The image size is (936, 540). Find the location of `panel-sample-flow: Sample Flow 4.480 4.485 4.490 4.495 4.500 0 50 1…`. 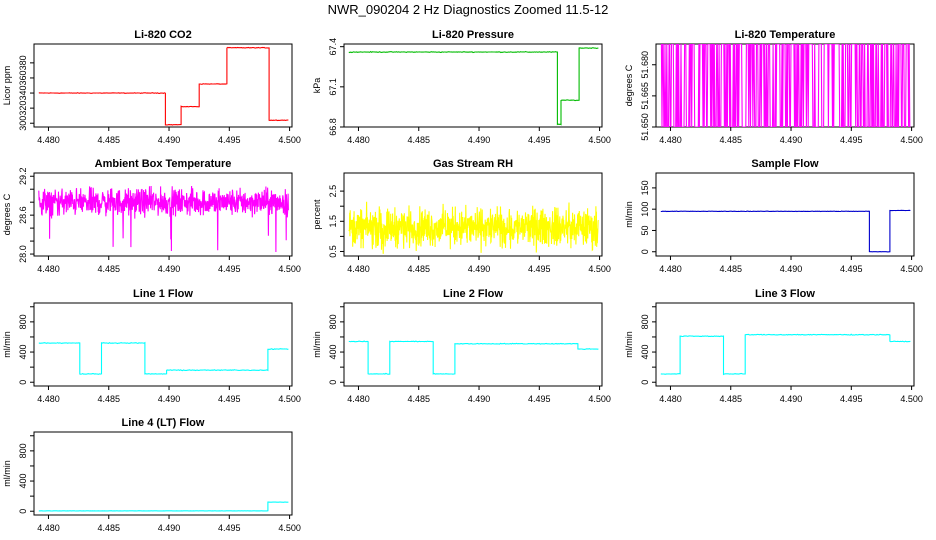

panel-sample-flow: Sample Flow 4.480 4.485 4.490 4.495 4.500 0 50 1… is located at coordinates (773, 216).